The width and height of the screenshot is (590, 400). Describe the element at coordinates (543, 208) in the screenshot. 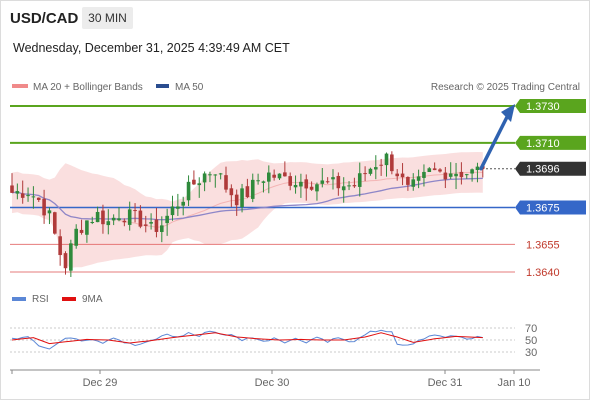

I see `price-label-1.3675: 1.3675` at that location.